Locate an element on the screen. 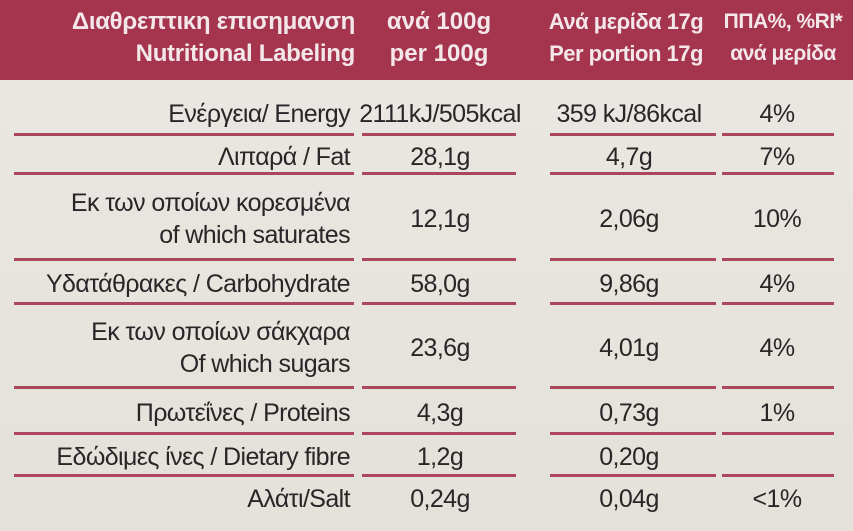  nutrient-label-line2: of which saturates is located at coordinates (254, 235).